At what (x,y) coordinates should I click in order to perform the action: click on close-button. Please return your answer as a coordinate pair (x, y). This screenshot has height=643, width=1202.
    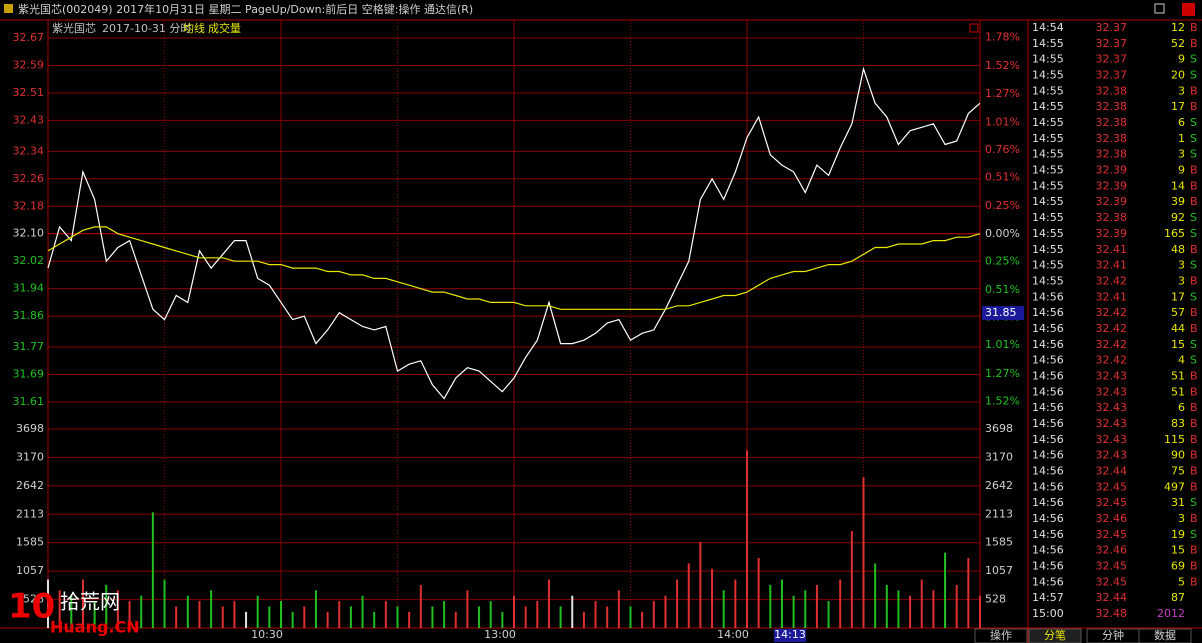
    Looking at the image, I should click on (1188, 9).